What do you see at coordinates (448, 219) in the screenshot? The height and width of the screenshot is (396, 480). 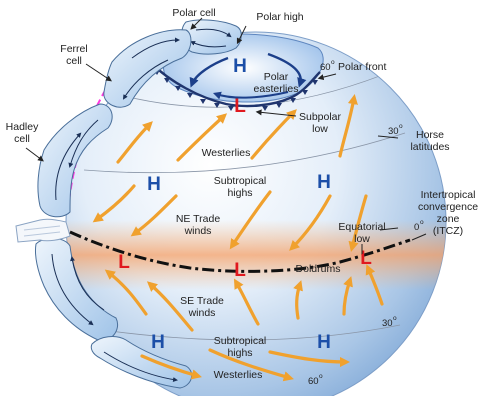 I see `label-itcz-line3: zone` at bounding box center [448, 219].